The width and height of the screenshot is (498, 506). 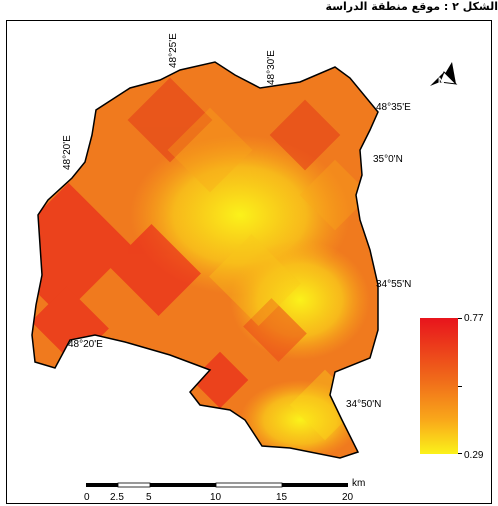 What do you see at coordinates (444, 74) in the screenshot?
I see `north-arrow-icon: N` at bounding box center [444, 74].